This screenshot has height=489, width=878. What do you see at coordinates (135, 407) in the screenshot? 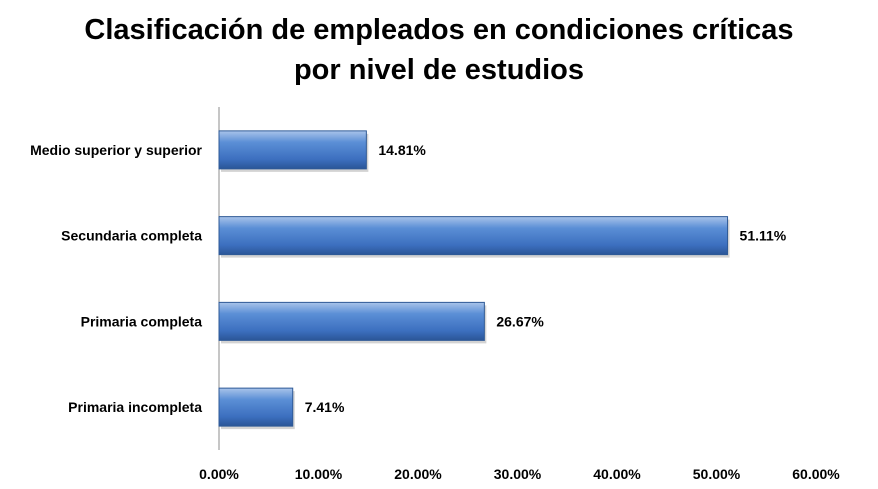
I see `category-label: Primaria incompleta` at bounding box center [135, 407].